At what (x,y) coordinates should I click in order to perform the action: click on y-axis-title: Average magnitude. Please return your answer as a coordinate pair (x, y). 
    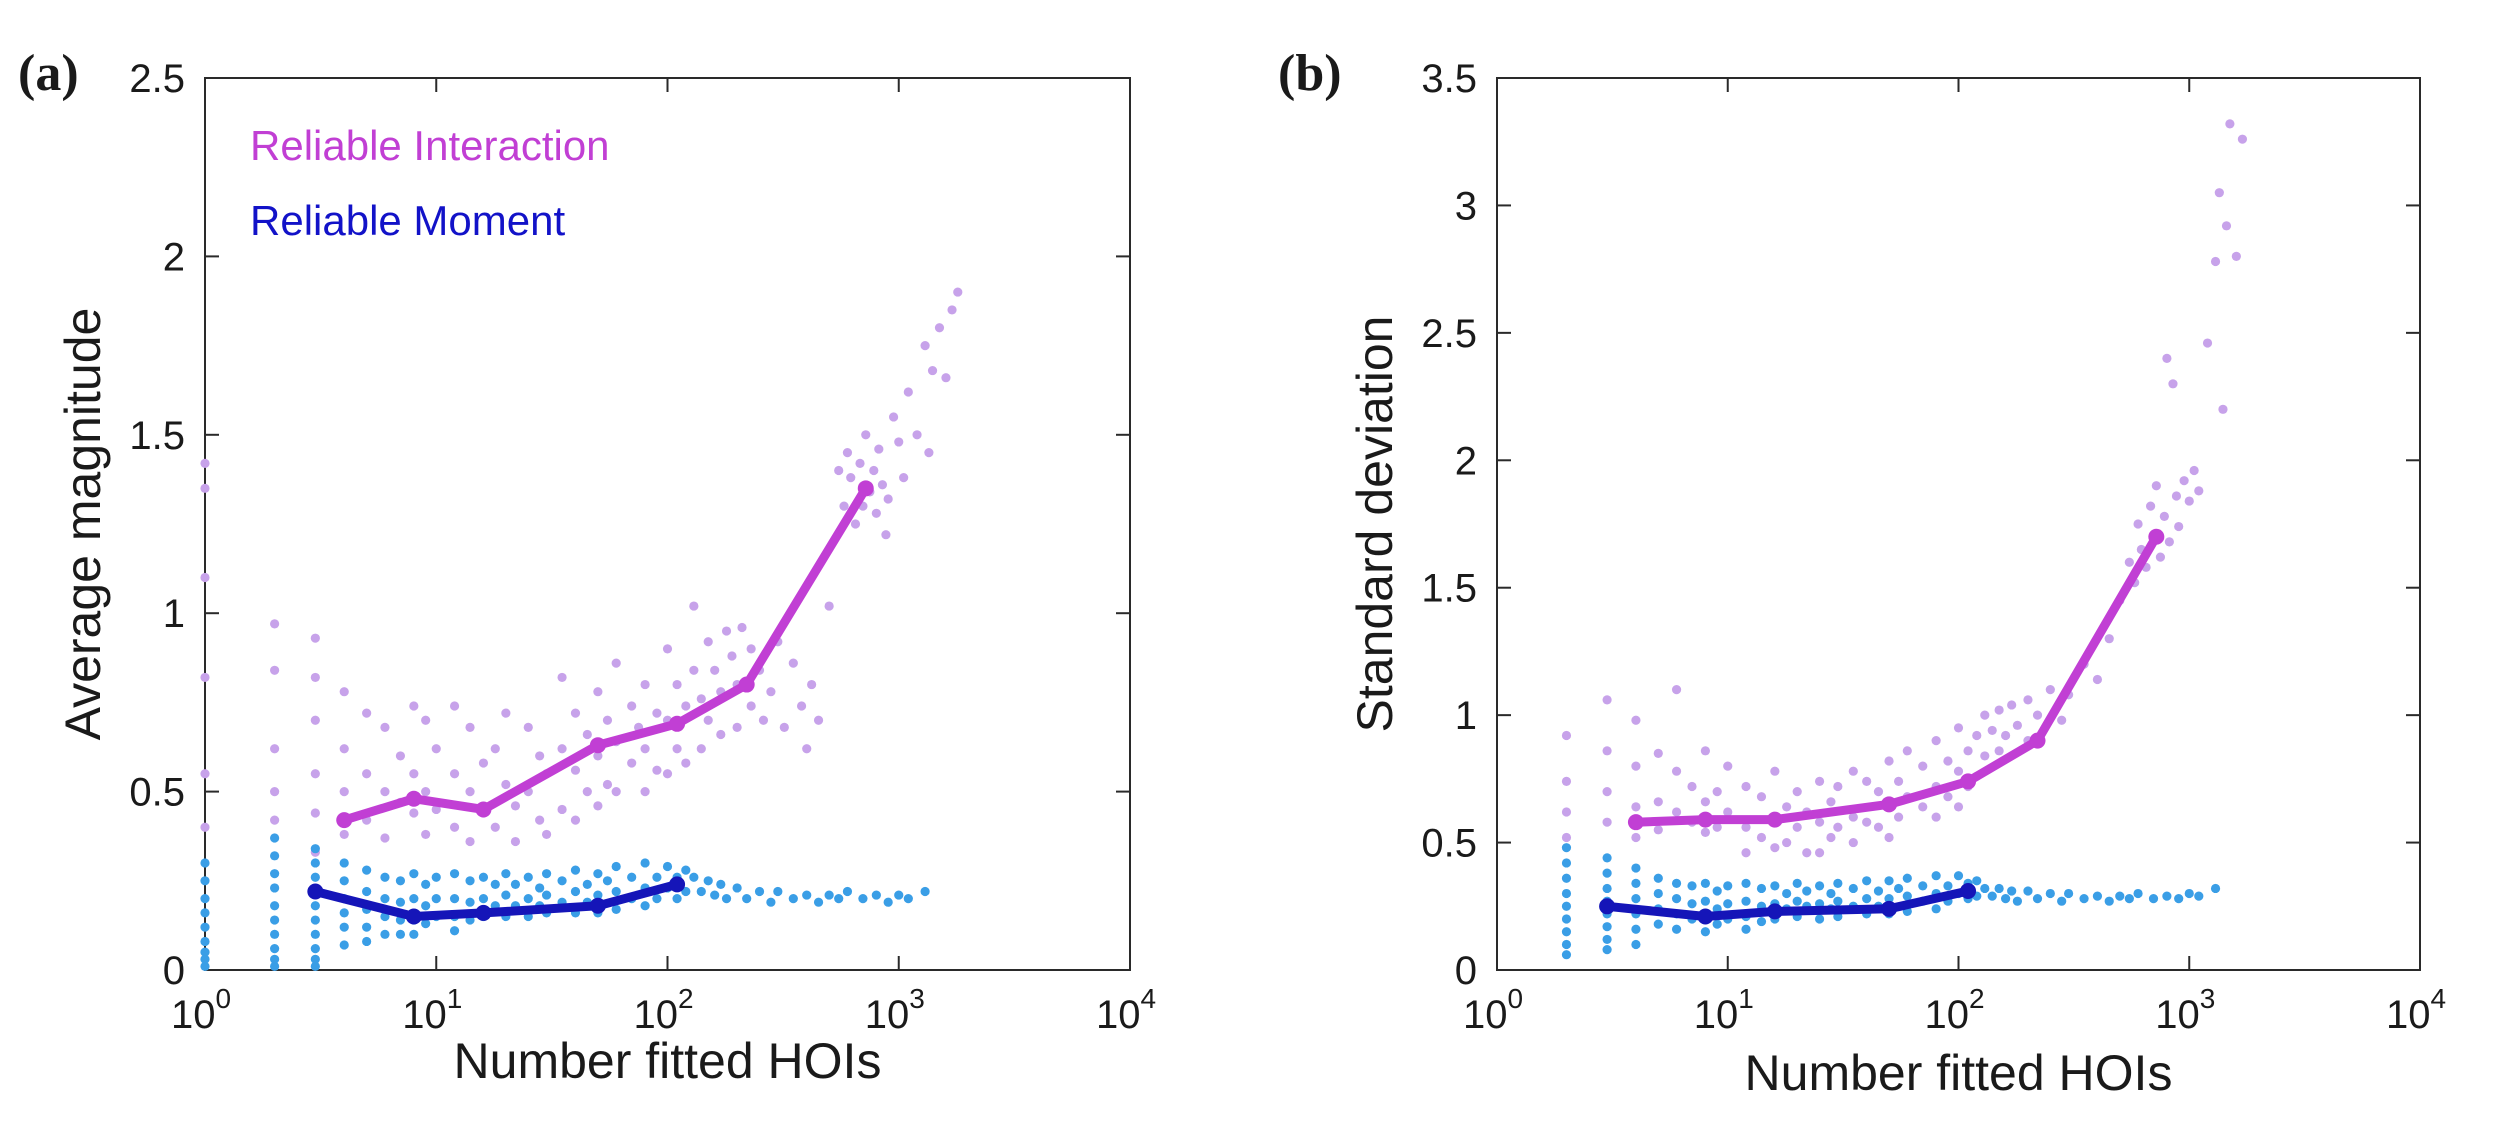
    Looking at the image, I should click on (83, 524).